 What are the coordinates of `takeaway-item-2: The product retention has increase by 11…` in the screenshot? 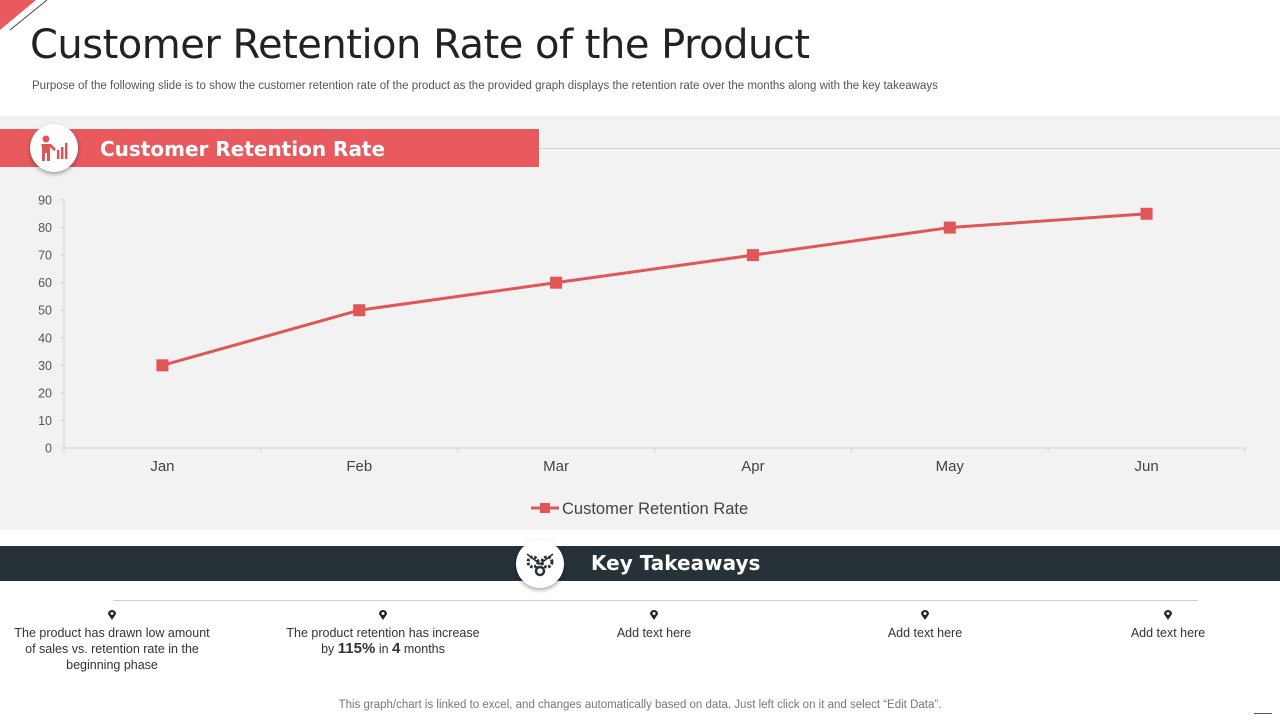 It's located at (383, 633).